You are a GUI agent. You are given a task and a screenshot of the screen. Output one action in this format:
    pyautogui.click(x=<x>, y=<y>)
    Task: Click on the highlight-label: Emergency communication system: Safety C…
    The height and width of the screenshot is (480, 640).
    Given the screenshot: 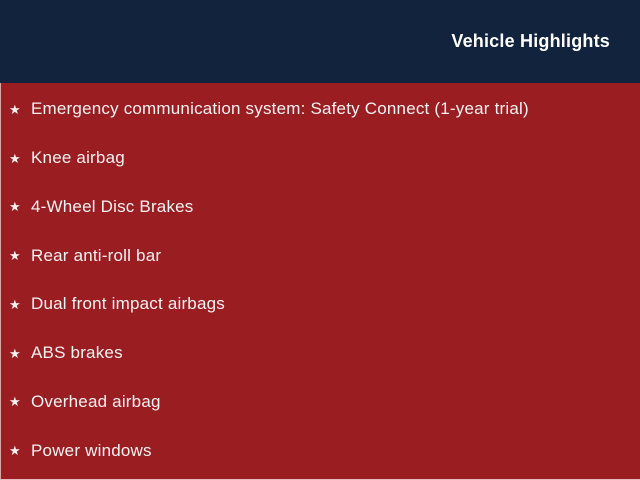 What is the action you would take?
    pyautogui.click(x=280, y=109)
    